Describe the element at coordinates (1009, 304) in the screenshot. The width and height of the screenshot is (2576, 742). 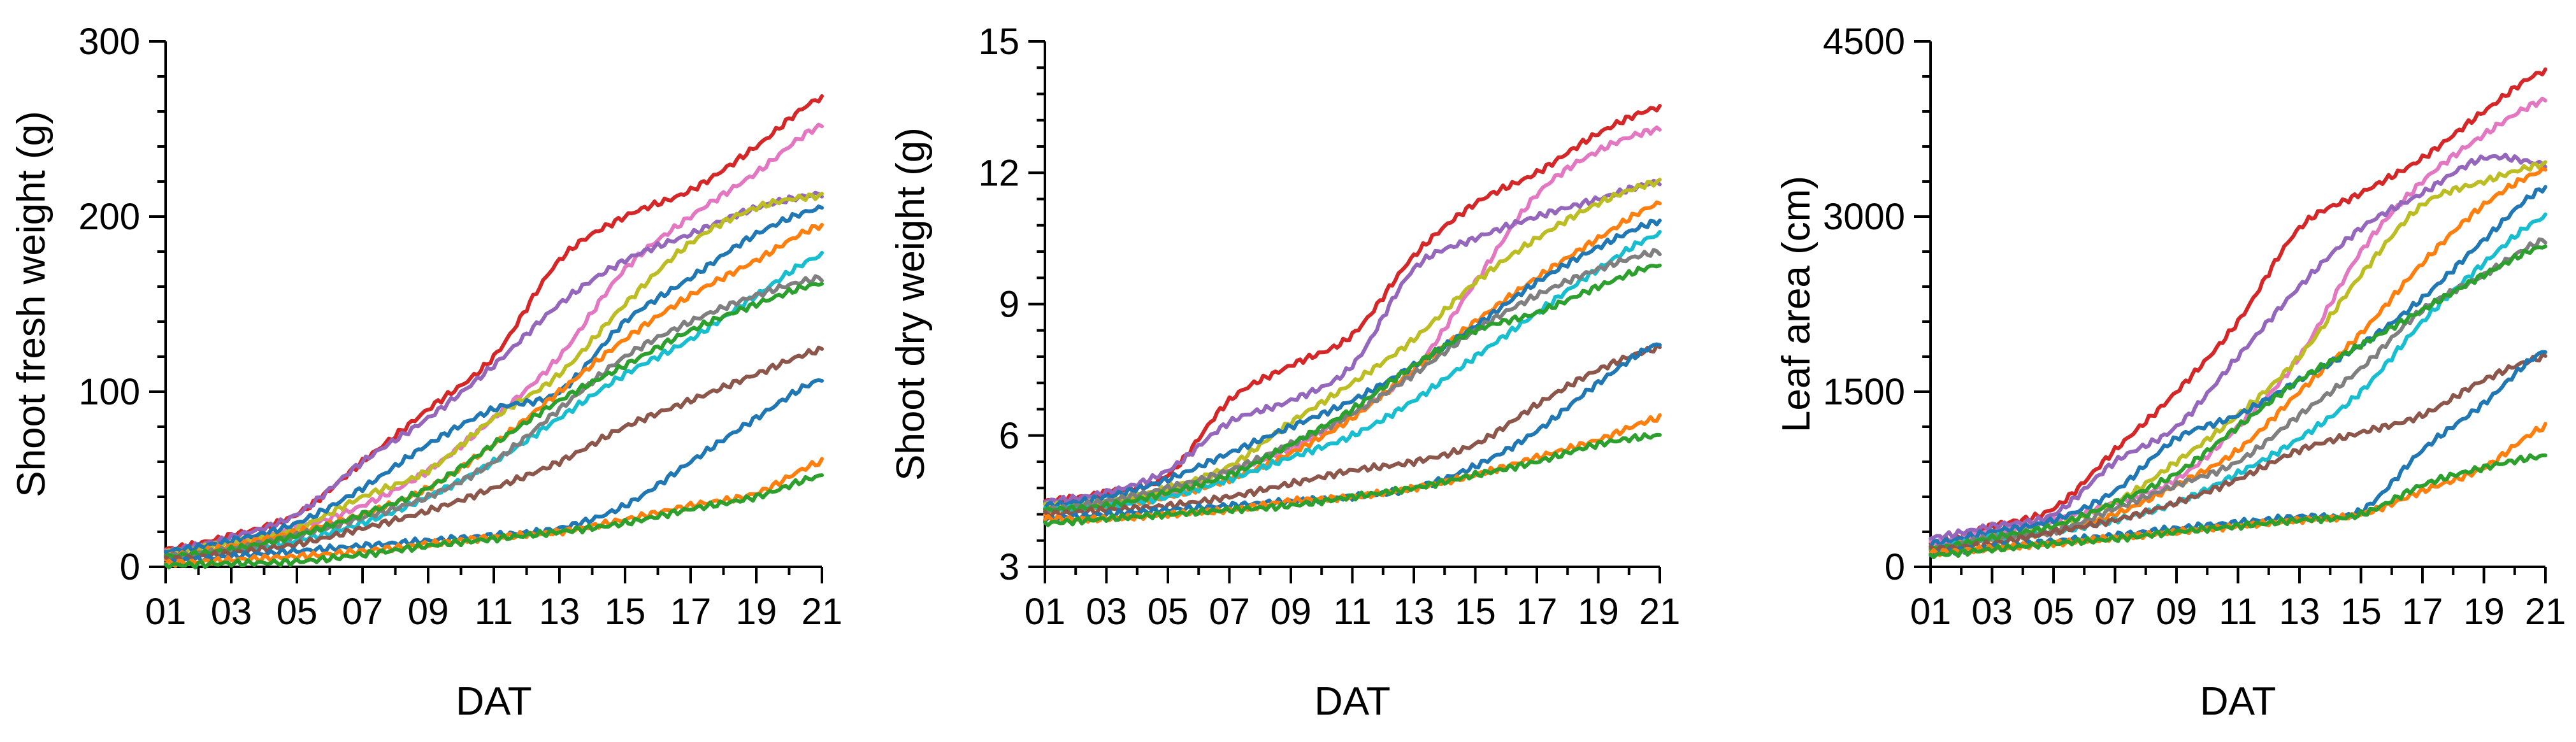
I see `y-tick-label: 9` at that location.